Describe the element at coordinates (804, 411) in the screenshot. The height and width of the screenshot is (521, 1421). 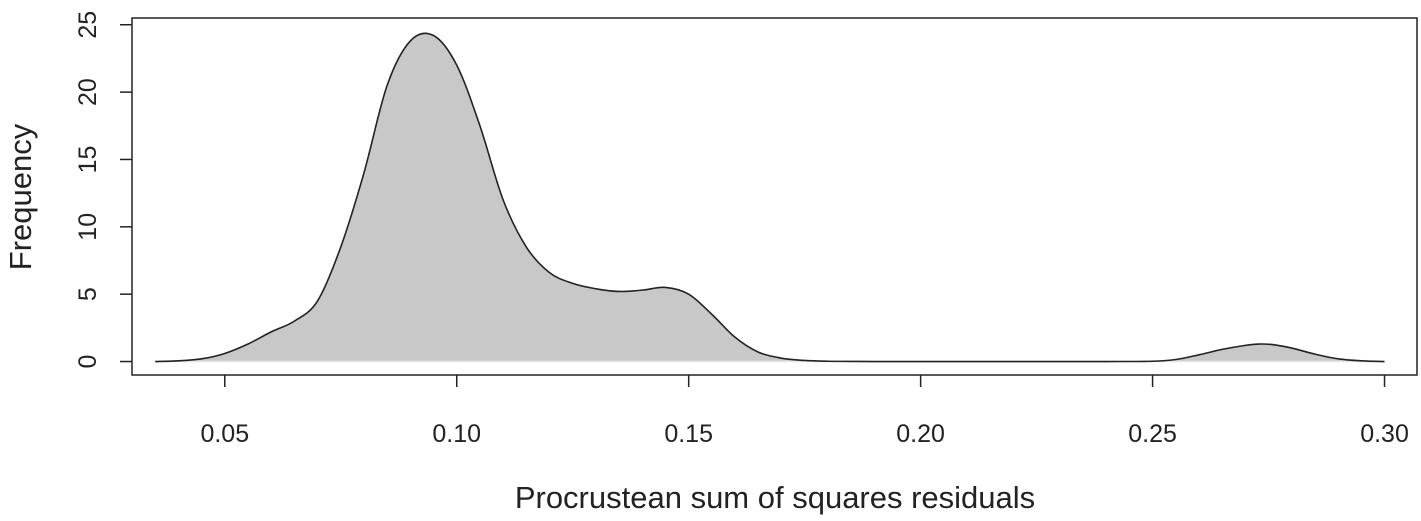
I see `x-axis: 0.05 0.10 0.15 0.20 0.25 0.30` at that location.